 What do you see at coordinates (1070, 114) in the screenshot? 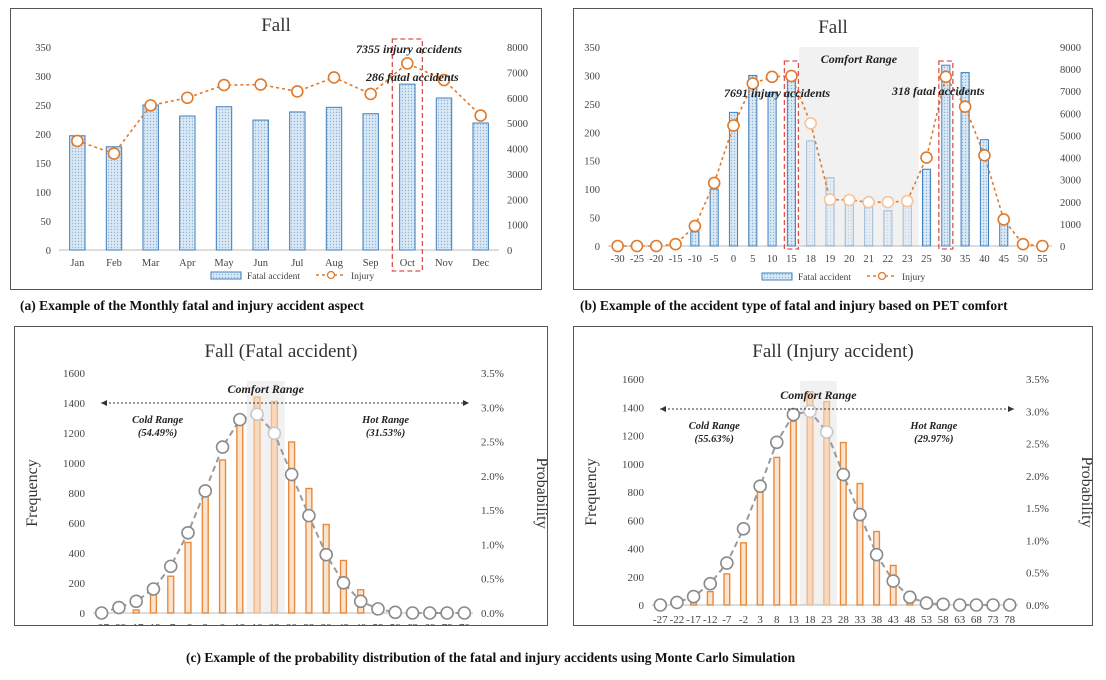
I see `y2-tick-label: 6000` at bounding box center [1070, 114].